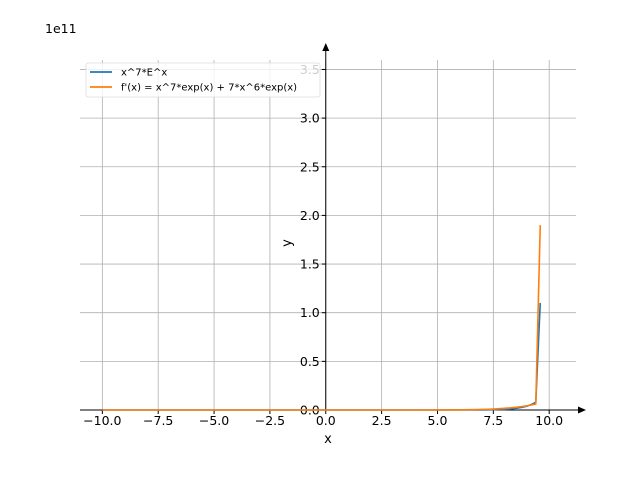 This screenshot has width=640, height=480. What do you see at coordinates (310, 166) in the screenshot?
I see `y-tick-label-5: 2.5` at bounding box center [310, 166].